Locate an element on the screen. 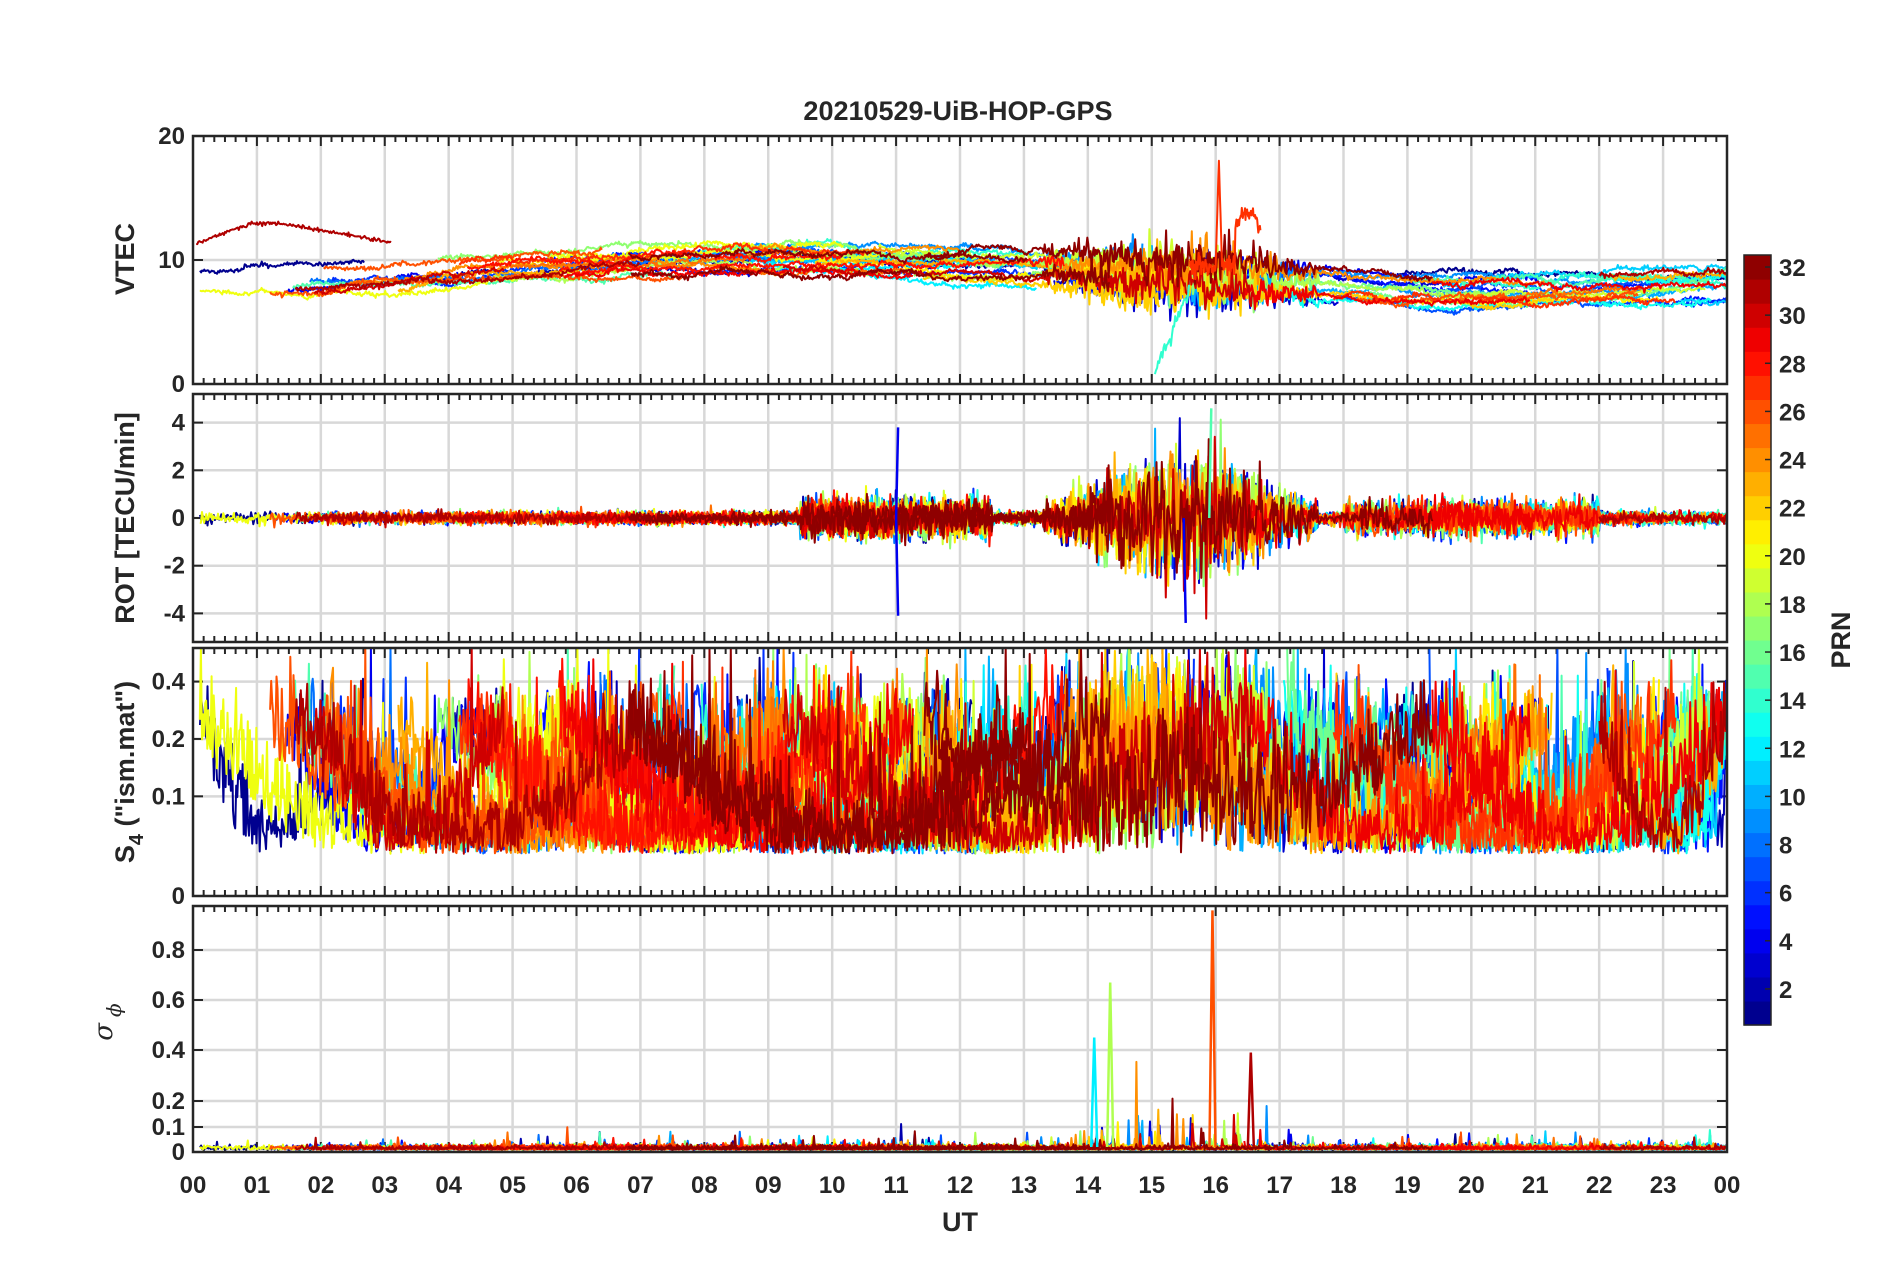  sigma-phi-line-prn31 is located at coordinates (467, 1143).